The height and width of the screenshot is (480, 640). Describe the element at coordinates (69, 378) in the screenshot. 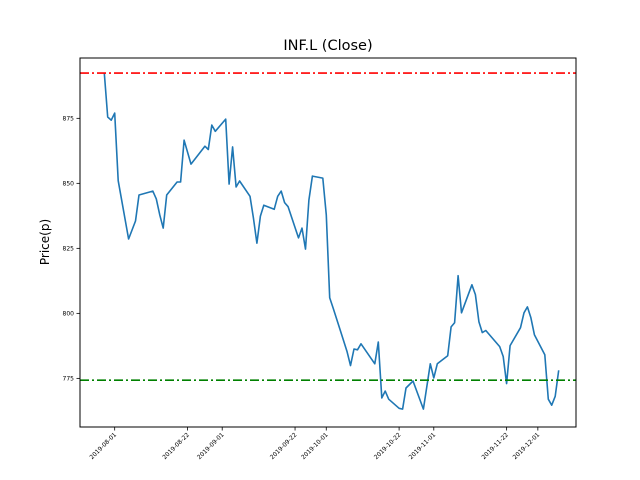

I see `y-tick-label: 775` at that location.